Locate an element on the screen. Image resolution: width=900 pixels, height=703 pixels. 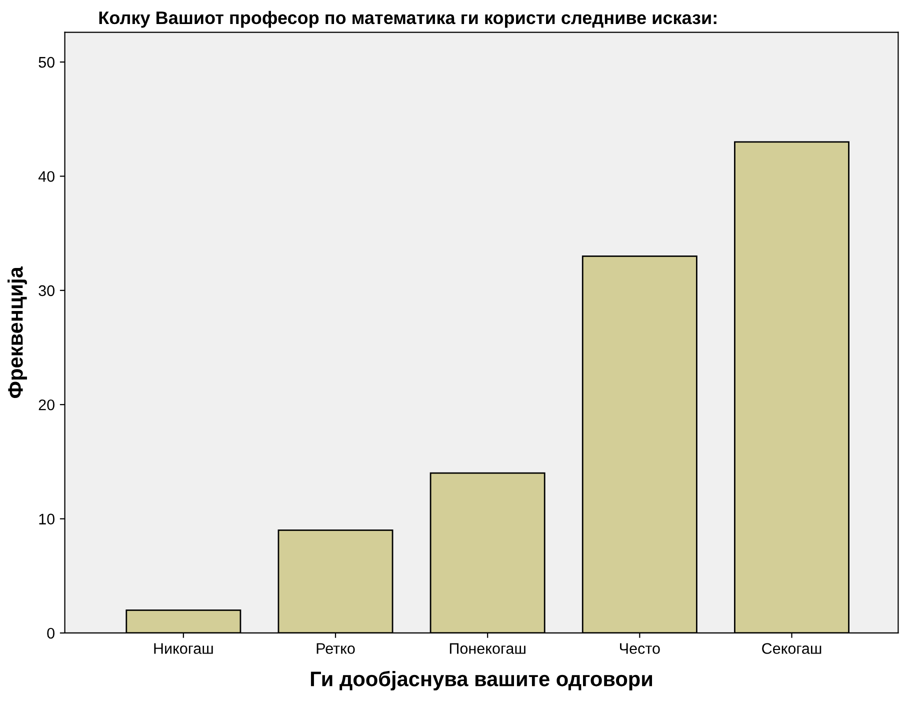
y-tick-label: 0 is located at coordinates (50, 633).